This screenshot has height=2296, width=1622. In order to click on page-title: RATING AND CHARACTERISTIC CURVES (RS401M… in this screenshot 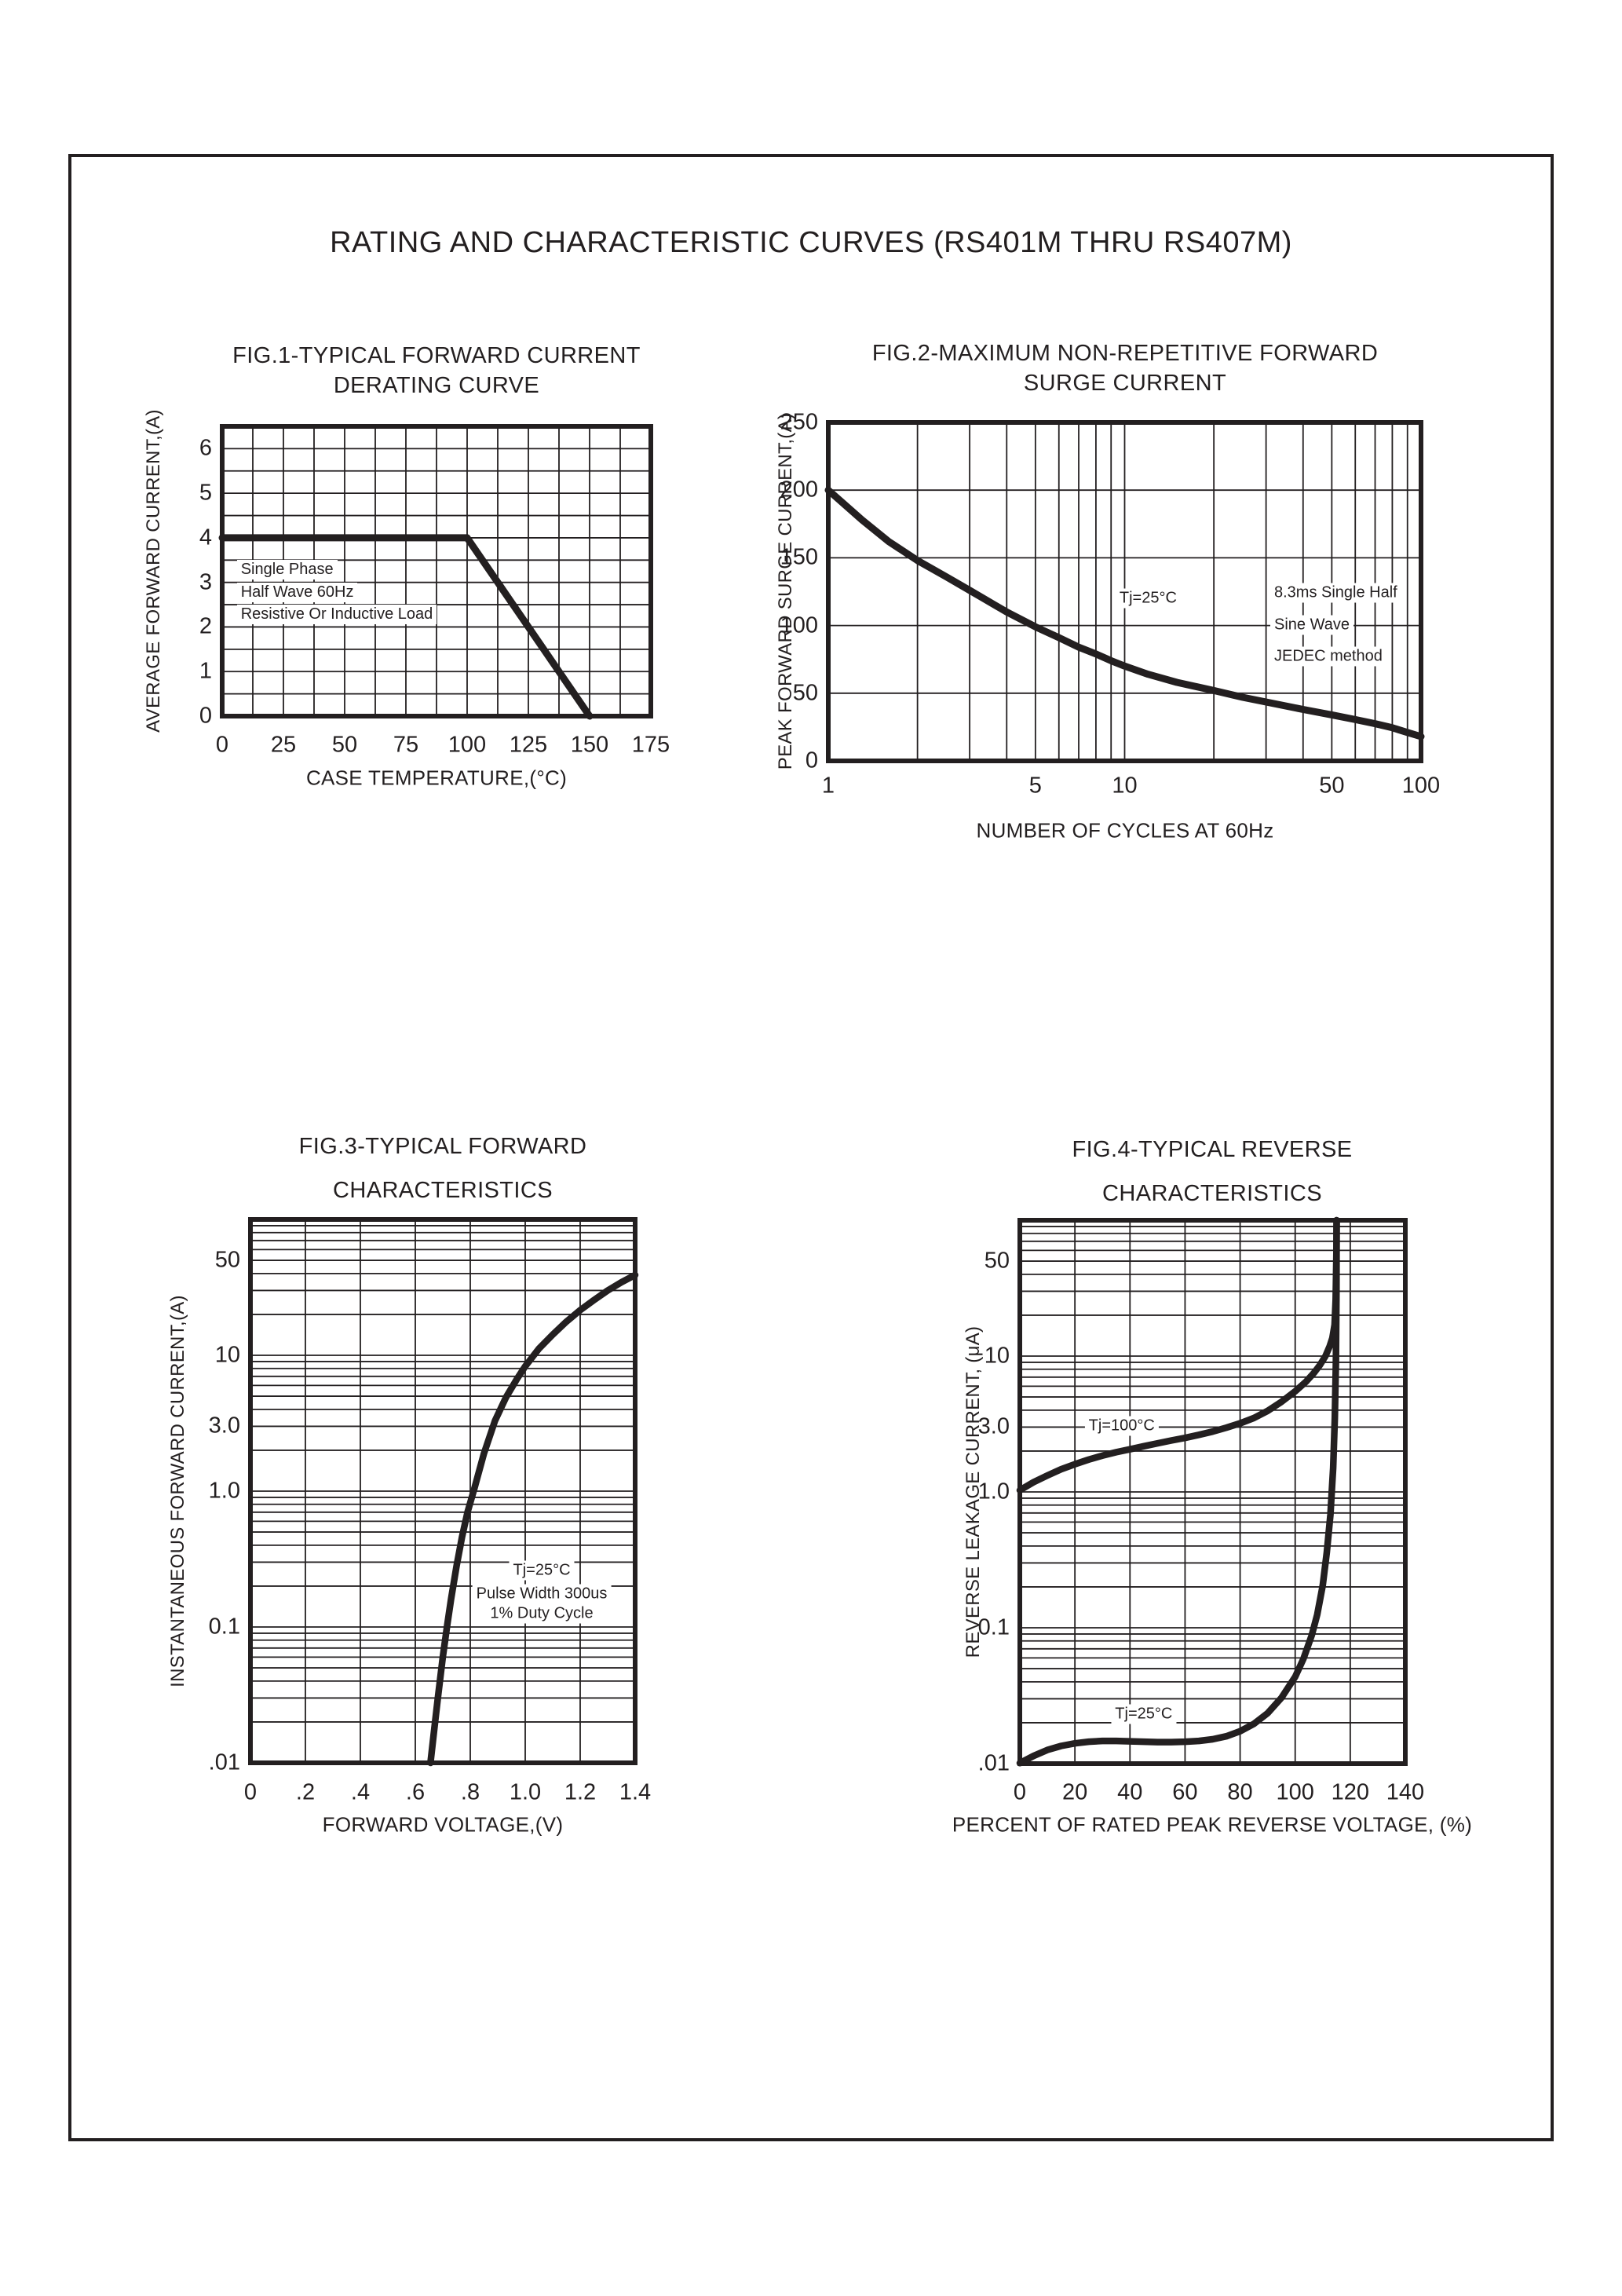, I will do `click(811, 242)`.